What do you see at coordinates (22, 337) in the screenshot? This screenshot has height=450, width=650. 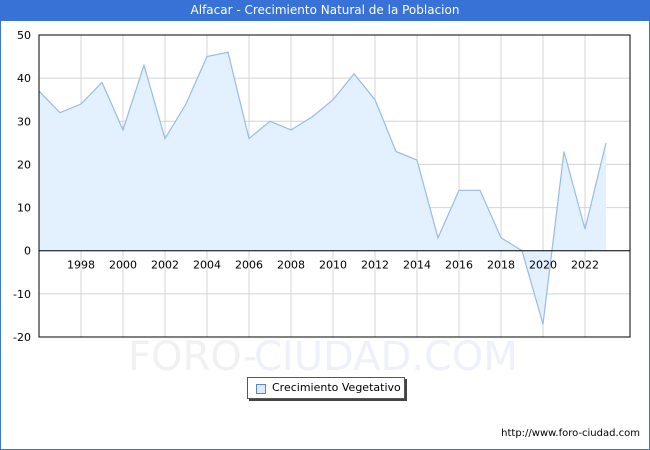 I see `y-tick-label: -20` at bounding box center [22, 337].